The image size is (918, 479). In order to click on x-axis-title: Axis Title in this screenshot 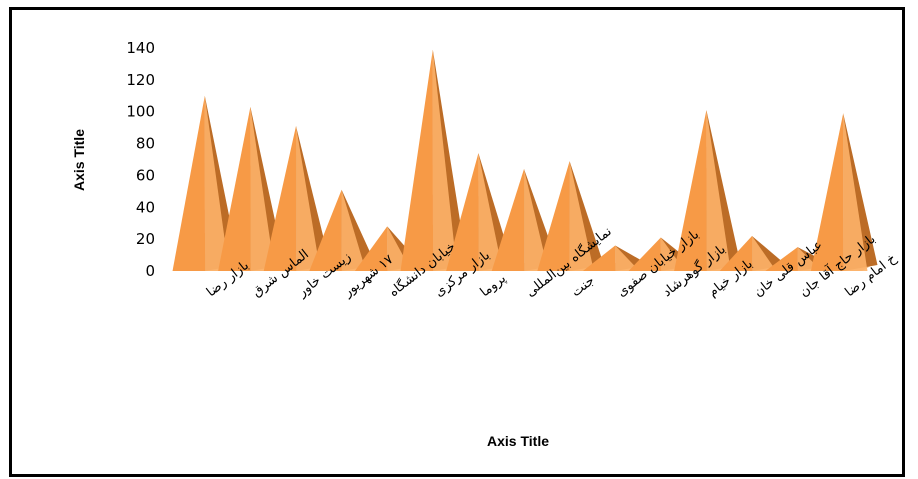, I will do `click(518, 441)`.